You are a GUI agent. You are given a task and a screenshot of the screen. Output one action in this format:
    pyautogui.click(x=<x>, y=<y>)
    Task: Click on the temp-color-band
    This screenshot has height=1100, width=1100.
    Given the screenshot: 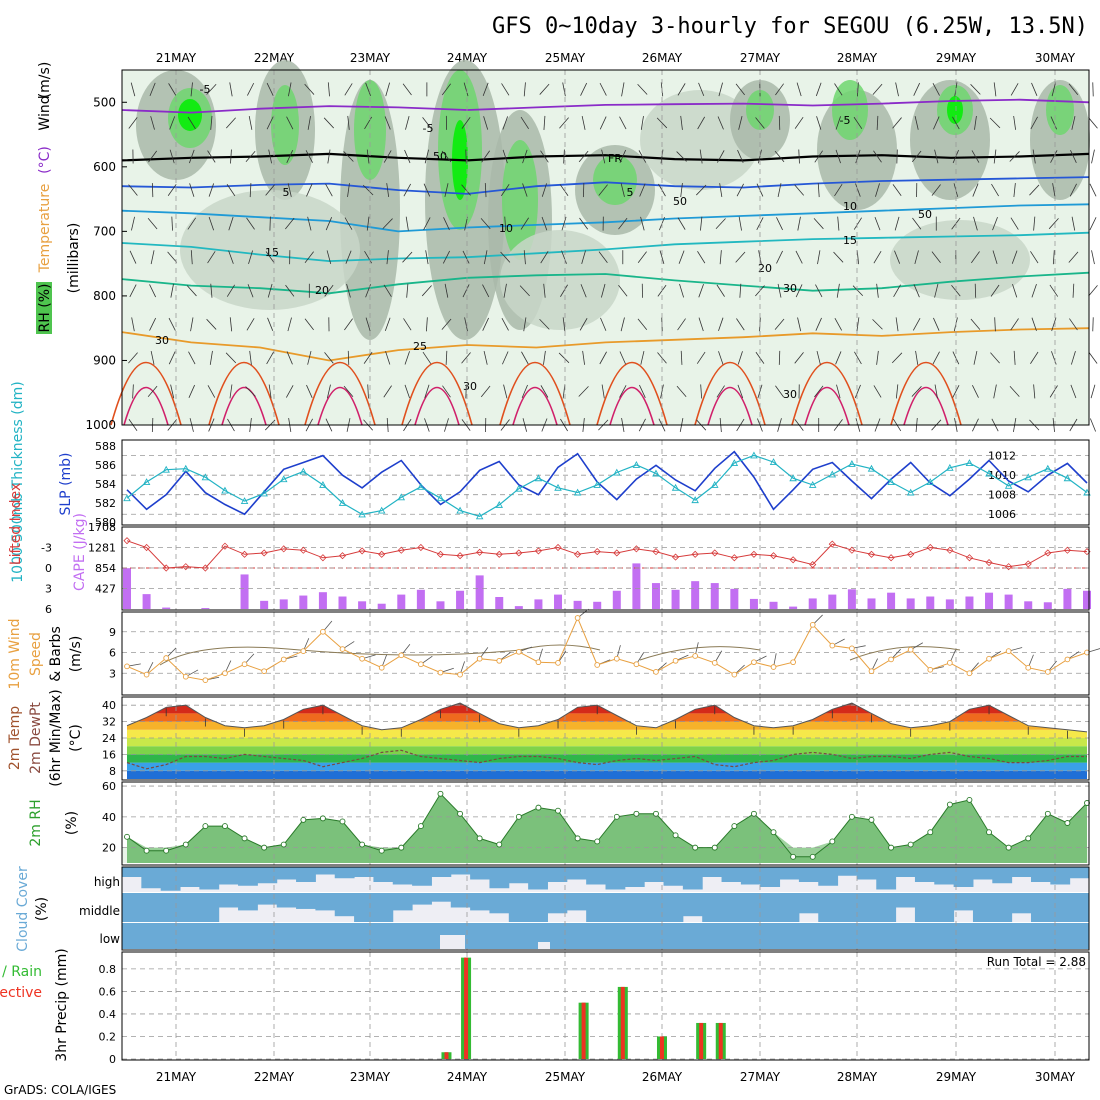 What is the action you would take?
    pyautogui.click(x=607, y=717)
    